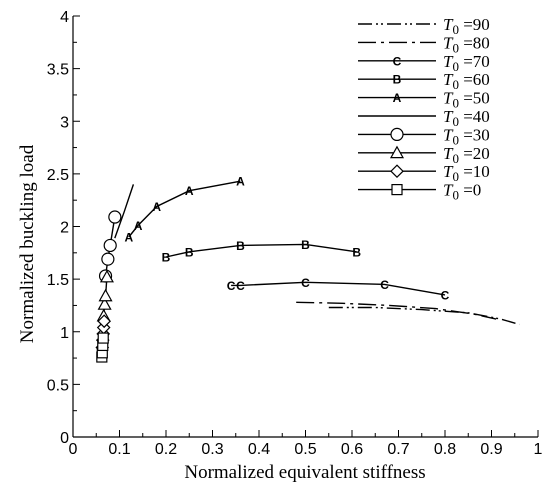 The width and height of the screenshot is (543, 483). I want to click on y-tick-label: 2.5, so click(58, 175).